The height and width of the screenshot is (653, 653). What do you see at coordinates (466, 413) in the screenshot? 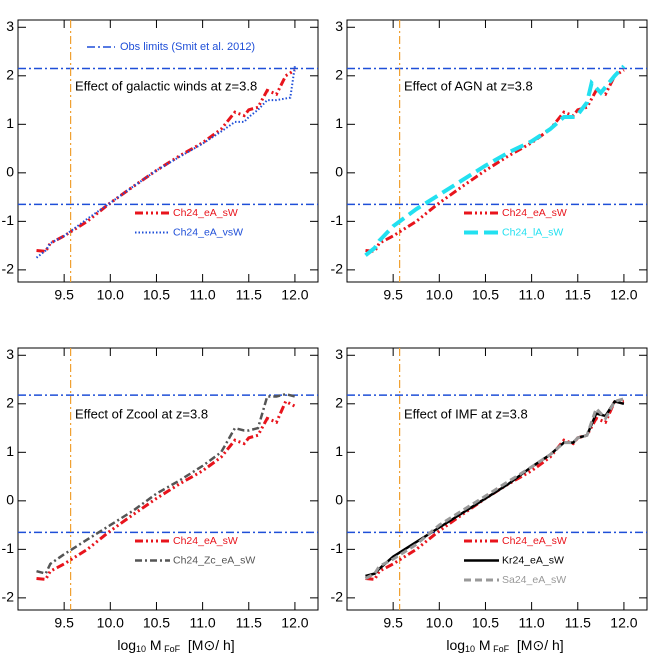
I see `annotation: Effect of IMF at z=3.8` at bounding box center [466, 413].